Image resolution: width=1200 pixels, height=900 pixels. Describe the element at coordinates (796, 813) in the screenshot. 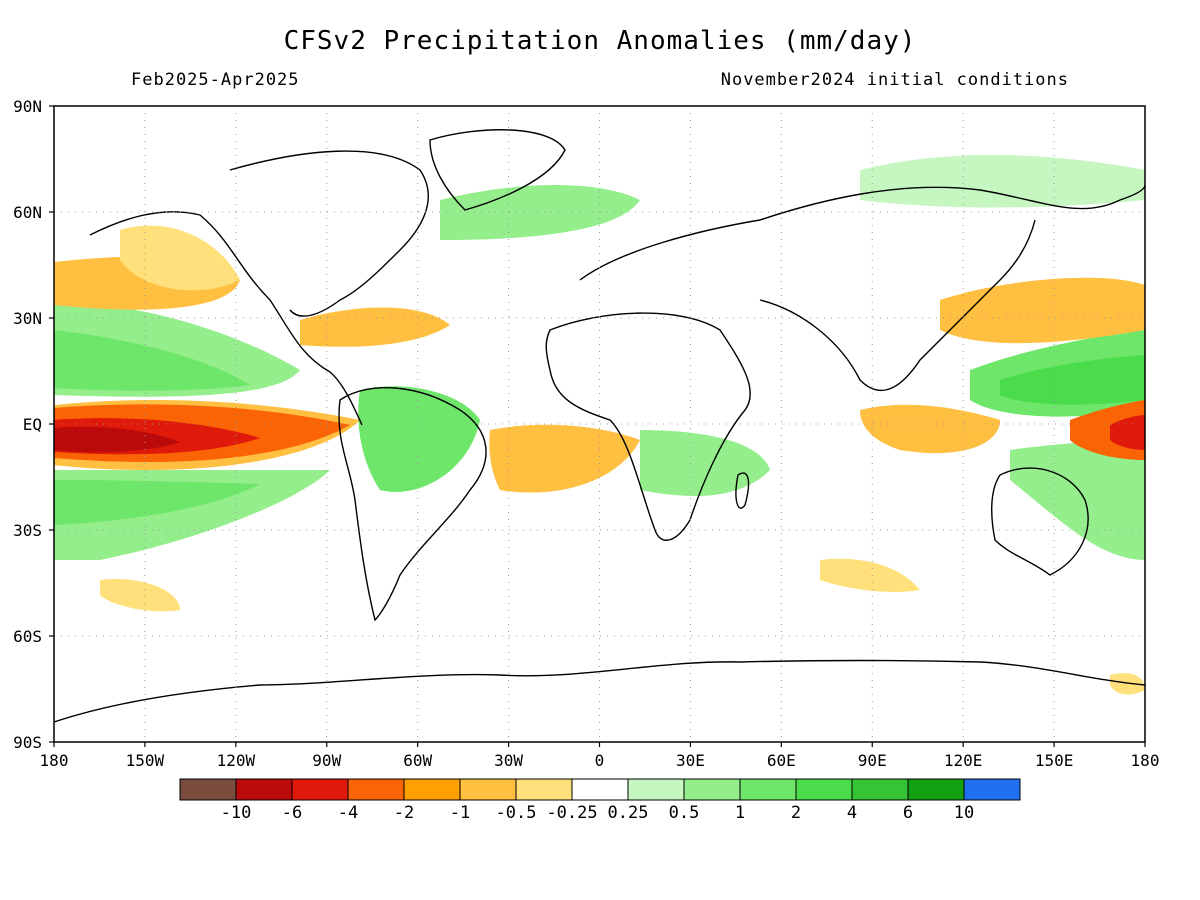

I see `colorbar-label: 2` at that location.